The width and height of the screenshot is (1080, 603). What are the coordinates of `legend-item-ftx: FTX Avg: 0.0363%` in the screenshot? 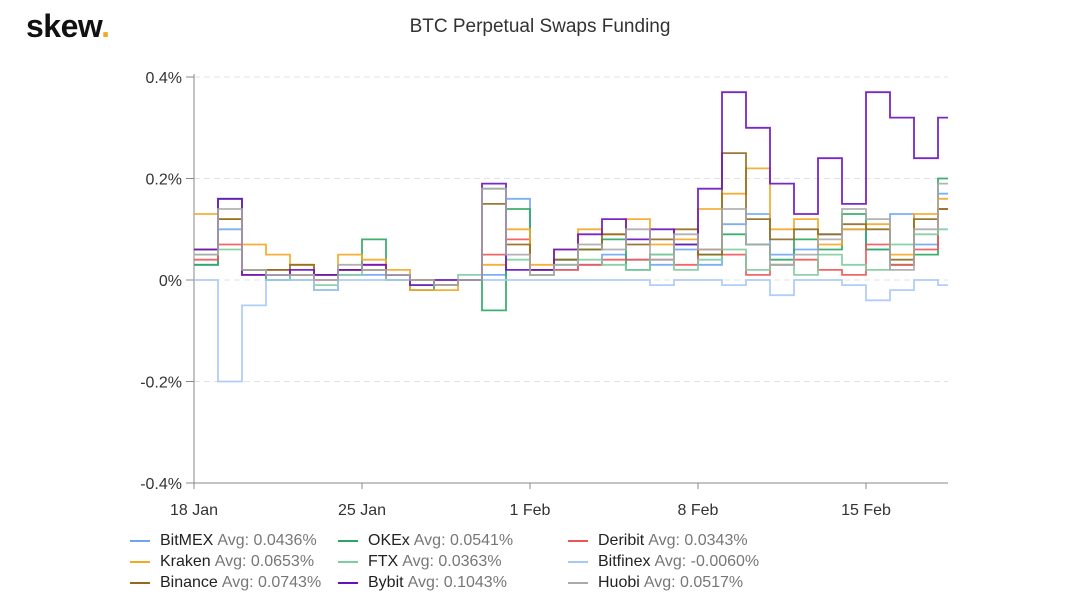 It's located at (420, 562).